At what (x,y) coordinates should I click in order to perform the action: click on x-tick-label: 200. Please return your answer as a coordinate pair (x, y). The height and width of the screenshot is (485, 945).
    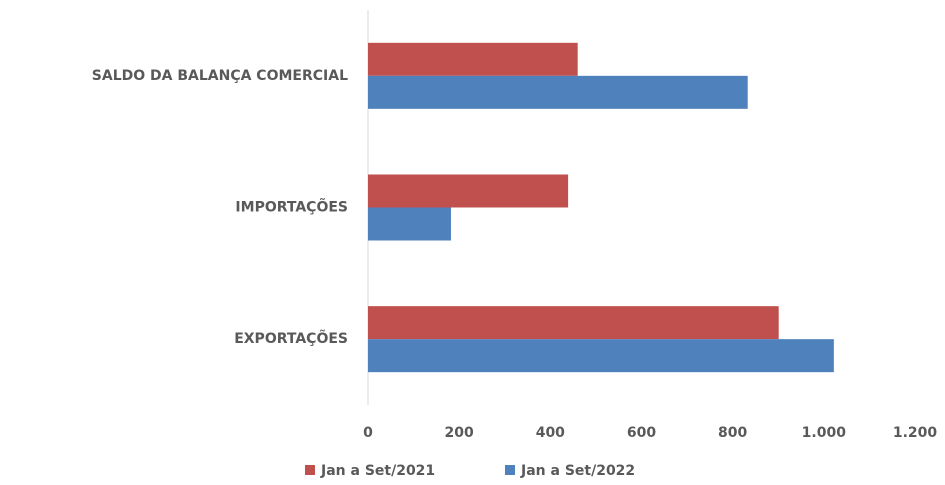
    Looking at the image, I should click on (459, 433).